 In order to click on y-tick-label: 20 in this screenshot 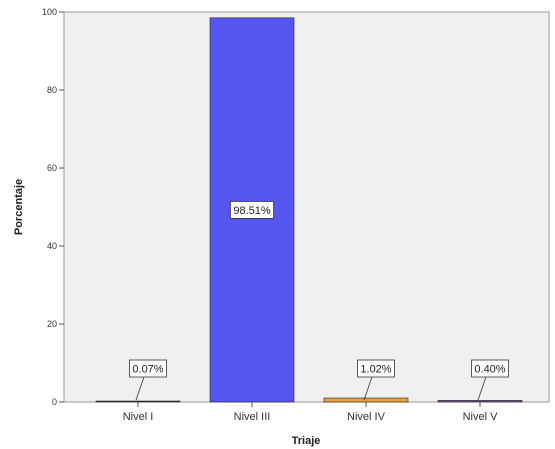, I will do `click(52, 324)`.